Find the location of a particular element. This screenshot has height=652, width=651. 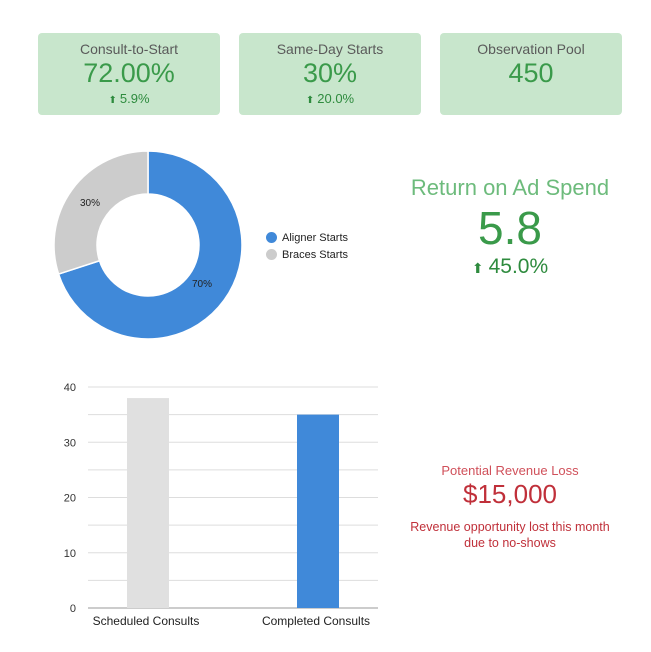

legend-item-braces: Braces Starts is located at coordinates (307, 254).